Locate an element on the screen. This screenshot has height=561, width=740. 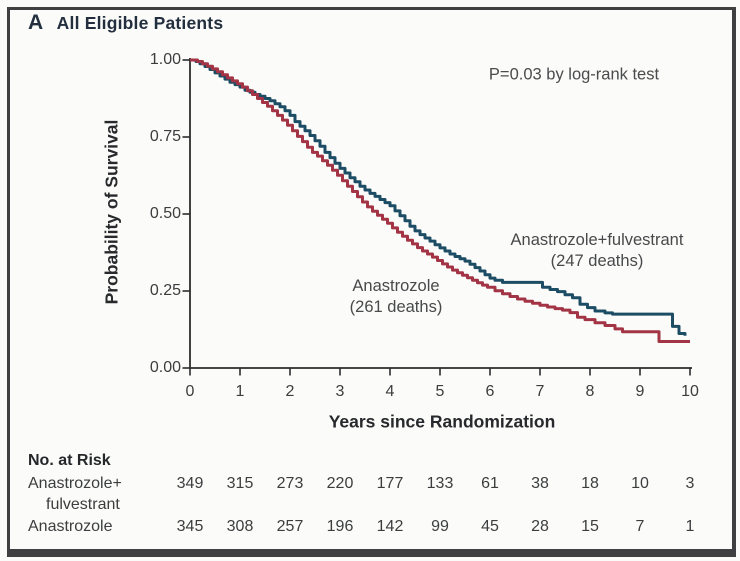
risk-count: 273 is located at coordinates (290, 483).